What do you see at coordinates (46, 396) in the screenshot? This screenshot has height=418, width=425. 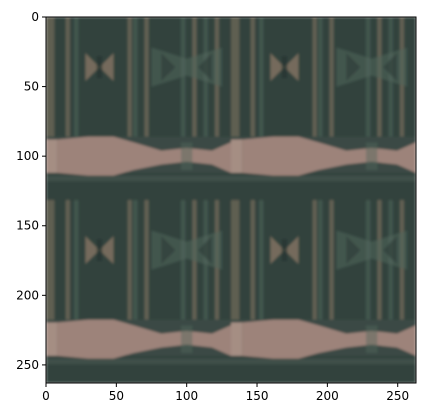 I see `x-tick-label: 0` at bounding box center [46, 396].